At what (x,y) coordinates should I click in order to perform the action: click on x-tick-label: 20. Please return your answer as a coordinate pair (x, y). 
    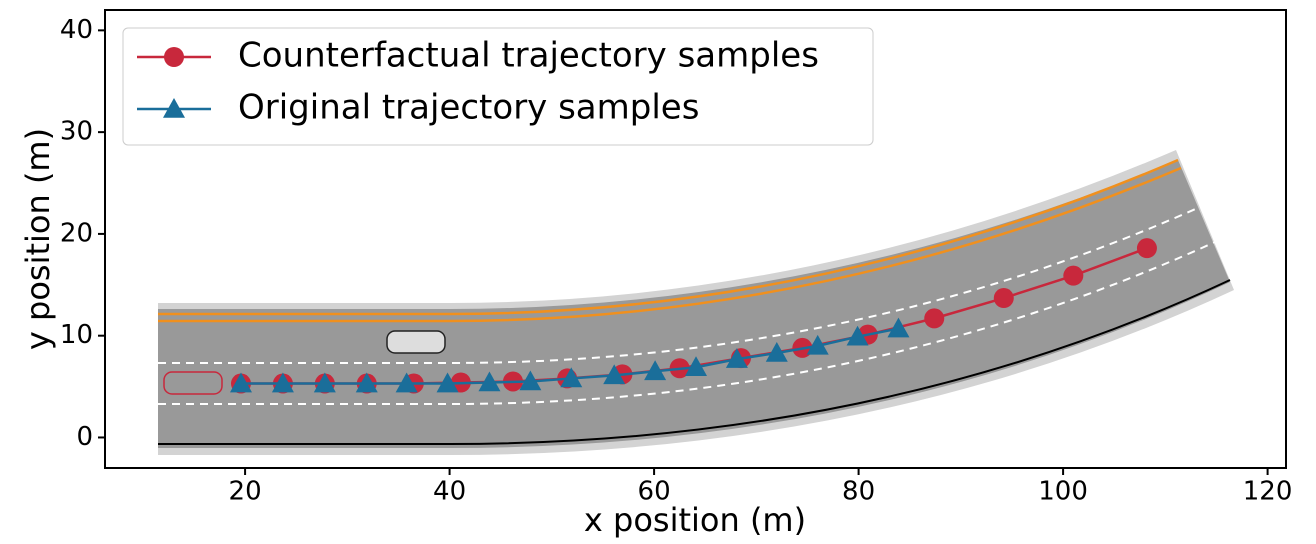
    Looking at the image, I should click on (245, 492).